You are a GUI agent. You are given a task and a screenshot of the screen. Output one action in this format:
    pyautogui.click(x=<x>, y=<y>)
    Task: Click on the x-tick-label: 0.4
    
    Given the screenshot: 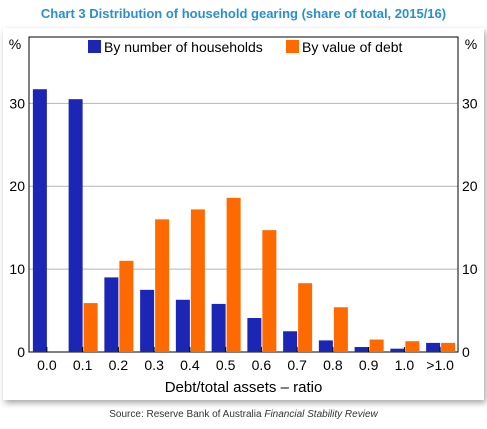 What is the action you would take?
    pyautogui.click(x=190, y=365)
    